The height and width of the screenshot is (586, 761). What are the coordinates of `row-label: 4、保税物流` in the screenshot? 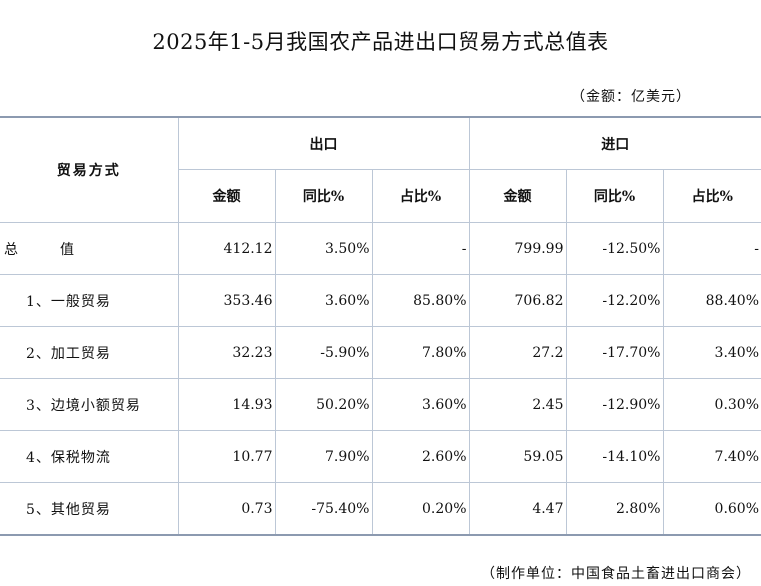 It's located at (89, 456).